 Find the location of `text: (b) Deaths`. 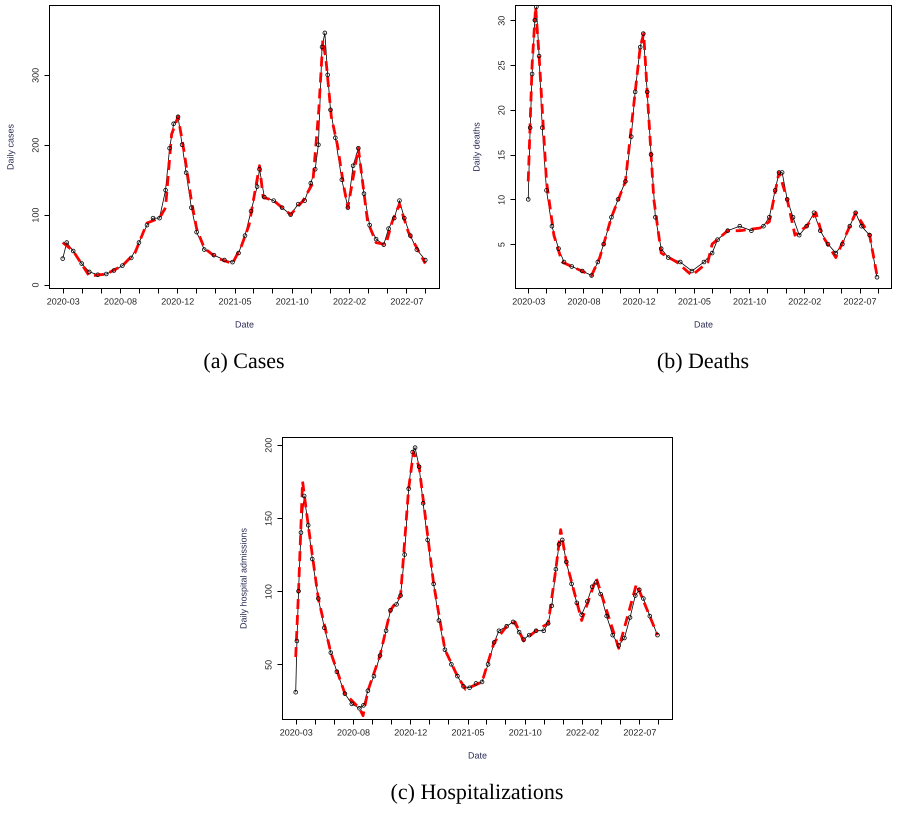

text: (b) Deaths is located at coordinates (703, 360).